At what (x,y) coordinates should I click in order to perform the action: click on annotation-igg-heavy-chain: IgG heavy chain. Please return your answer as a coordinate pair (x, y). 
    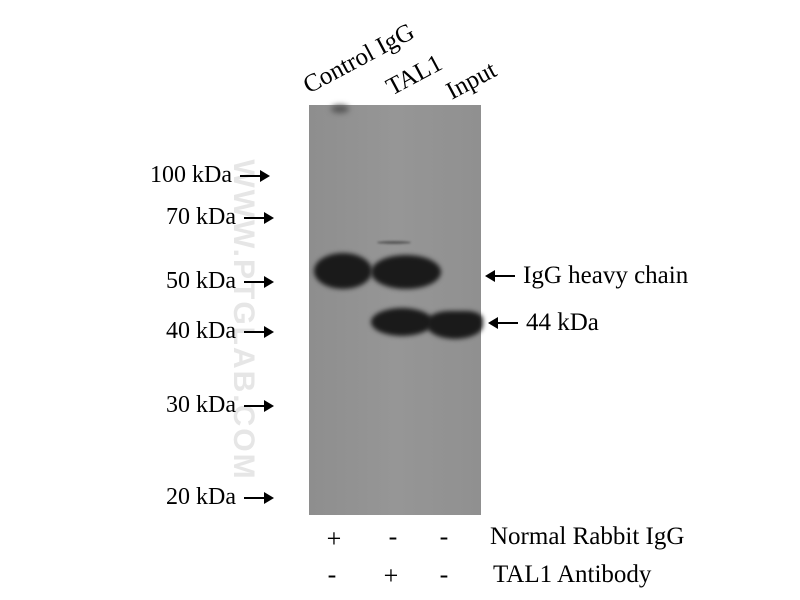
    Looking at the image, I should click on (587, 276).